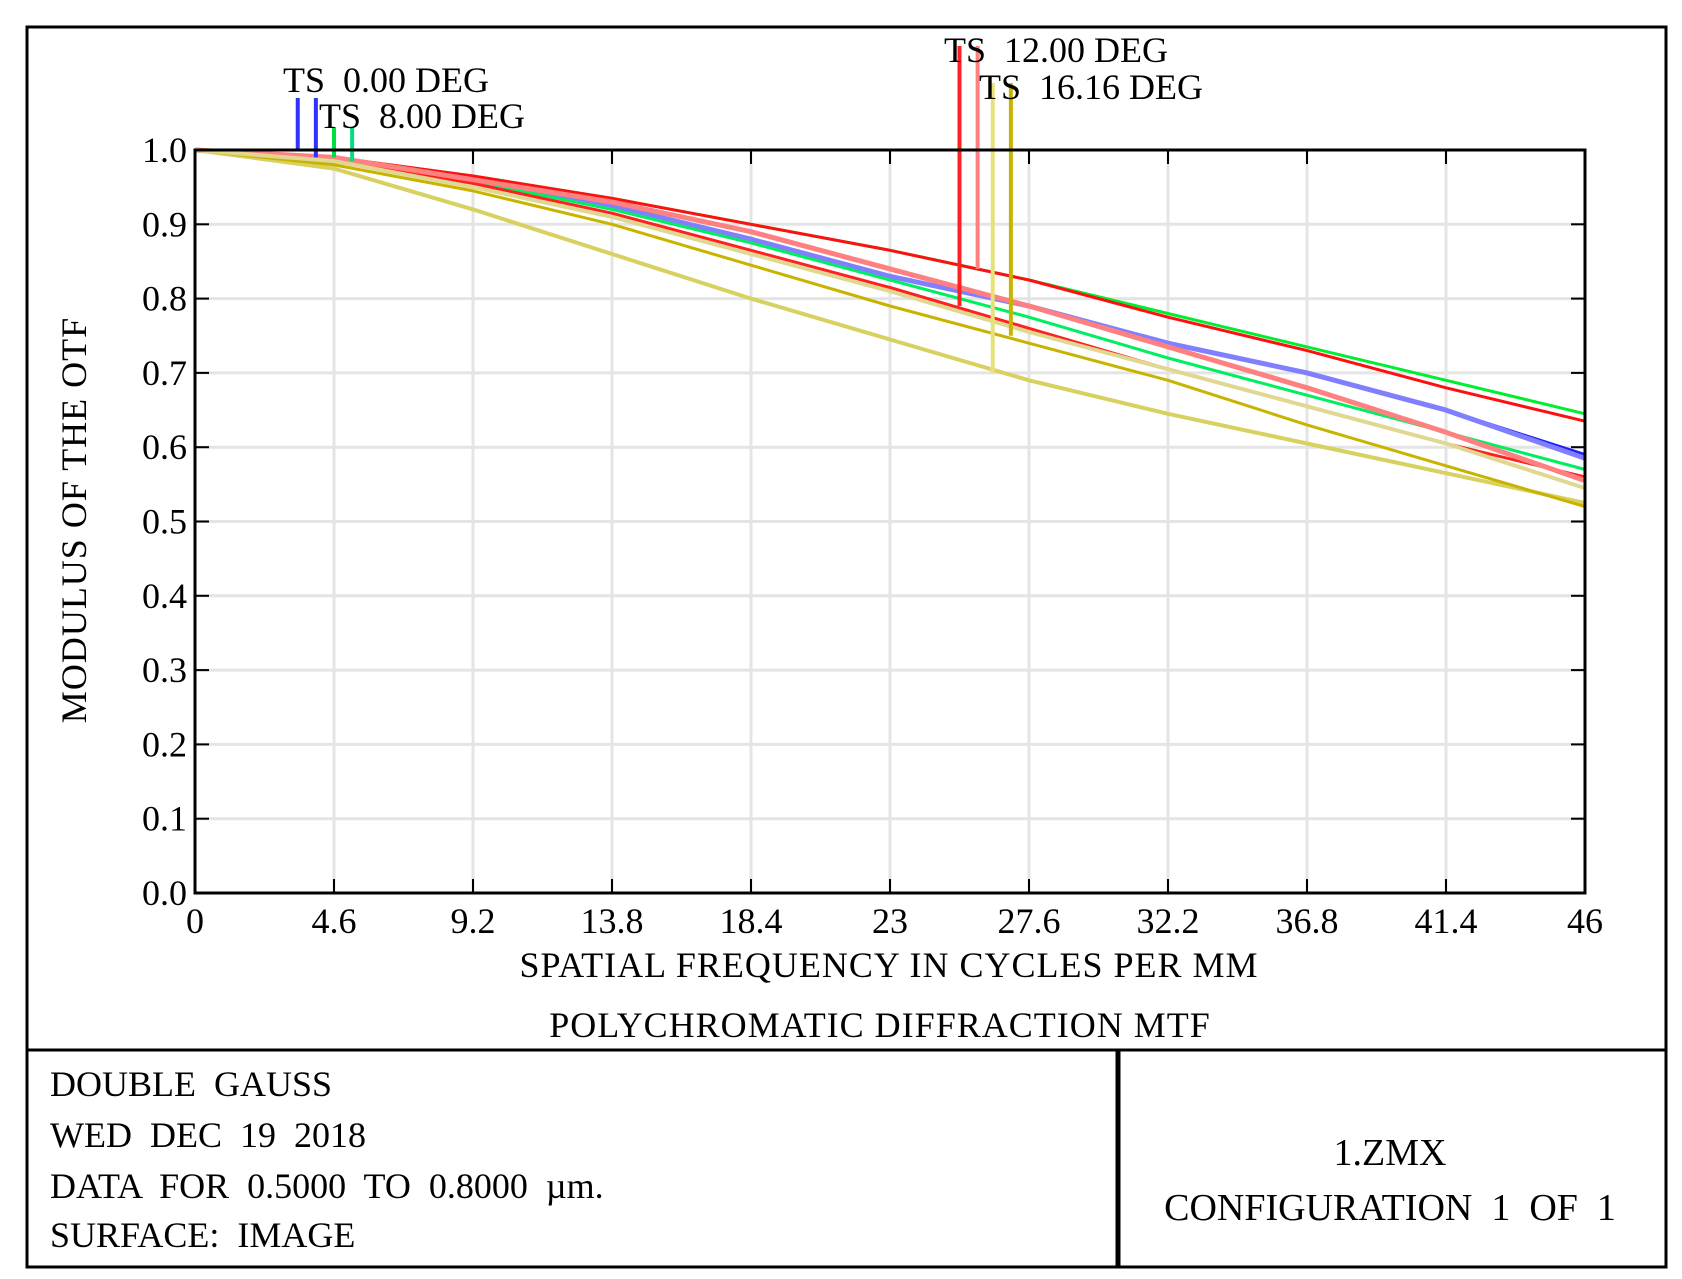  I want to click on field-label-12: TS 12.00 DEG, so click(1056, 50).